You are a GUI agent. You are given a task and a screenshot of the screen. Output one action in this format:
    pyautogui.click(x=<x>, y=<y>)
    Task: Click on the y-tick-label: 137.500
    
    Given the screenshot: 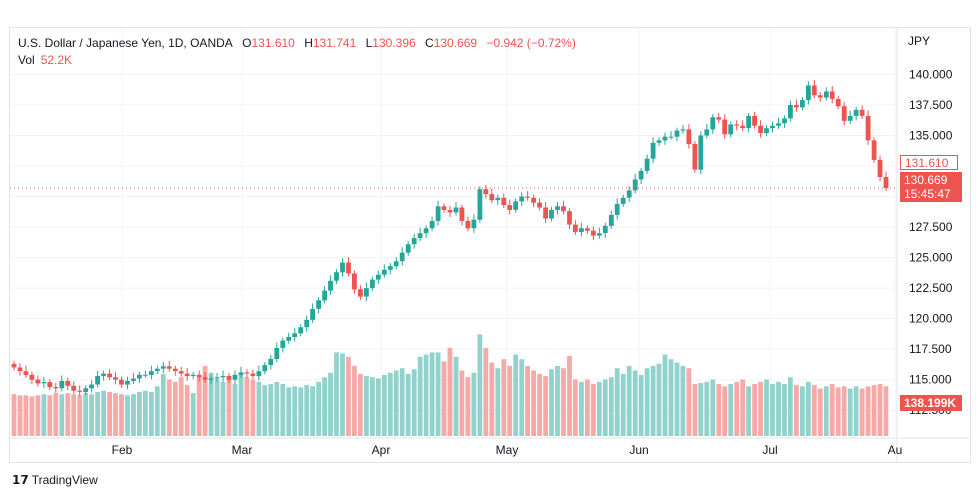 What is the action you would take?
    pyautogui.click(x=931, y=105)
    